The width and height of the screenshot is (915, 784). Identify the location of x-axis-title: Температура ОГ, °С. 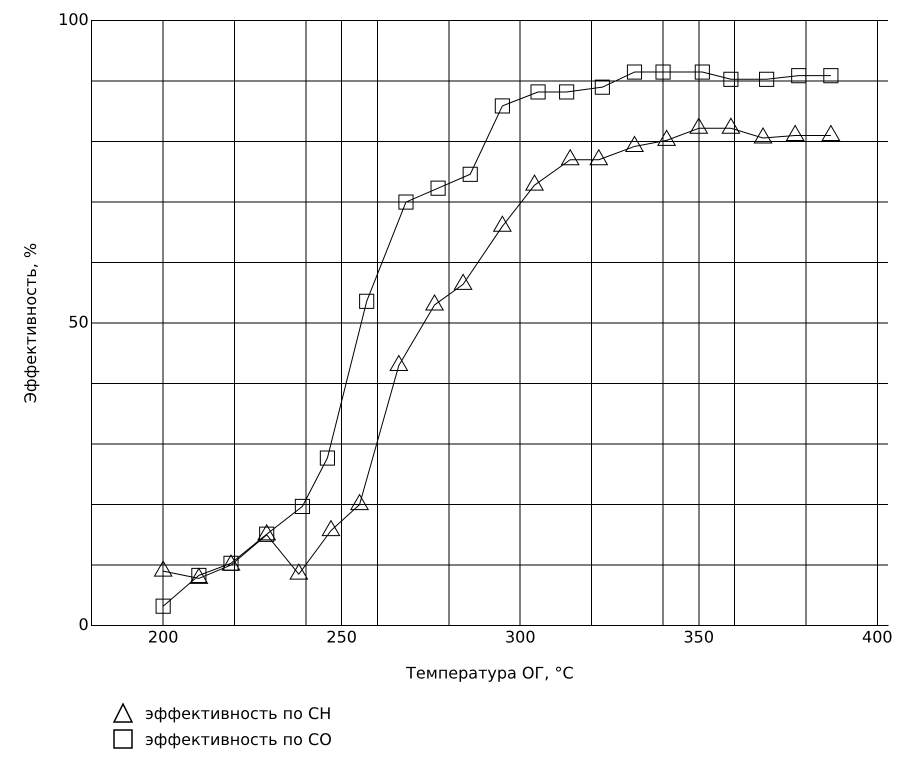
(489, 673).